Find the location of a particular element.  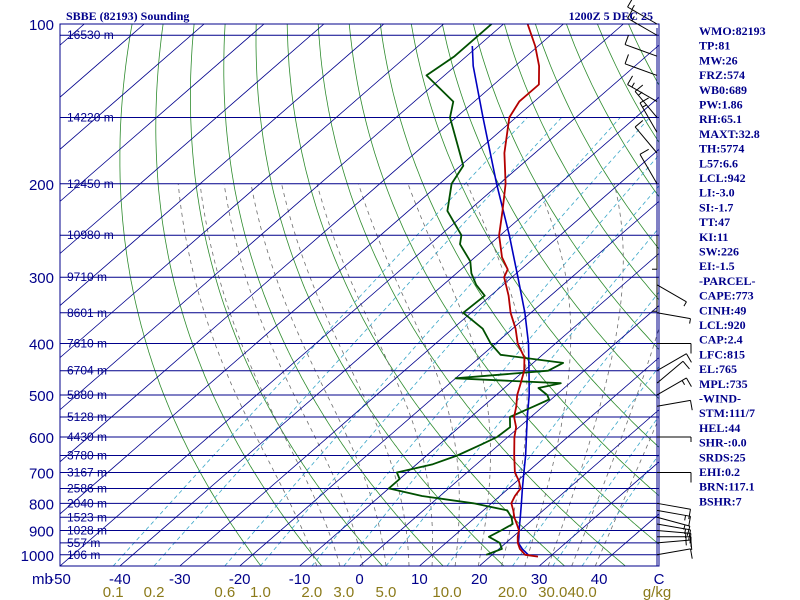

height-label: 1523 m is located at coordinates (87, 517).